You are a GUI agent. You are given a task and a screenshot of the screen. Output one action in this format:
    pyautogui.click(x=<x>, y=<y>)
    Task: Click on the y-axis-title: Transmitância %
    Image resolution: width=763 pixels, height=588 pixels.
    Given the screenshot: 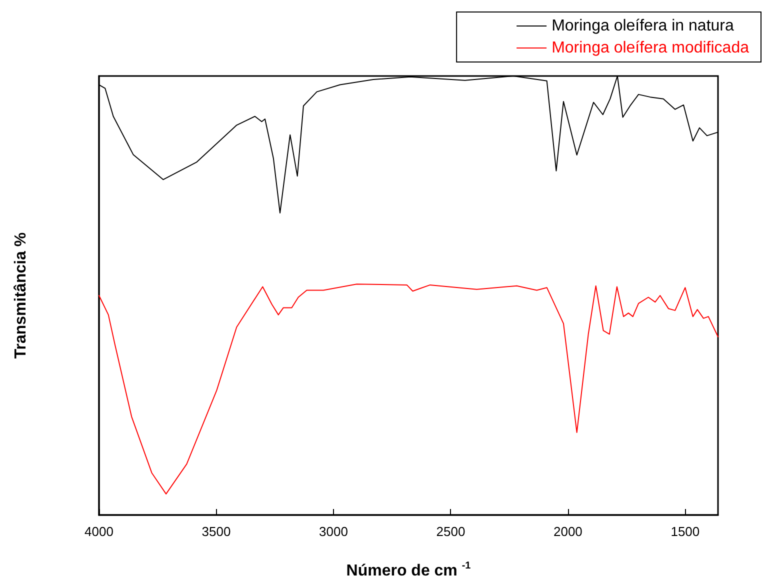 What is the action you would take?
    pyautogui.click(x=21, y=295)
    